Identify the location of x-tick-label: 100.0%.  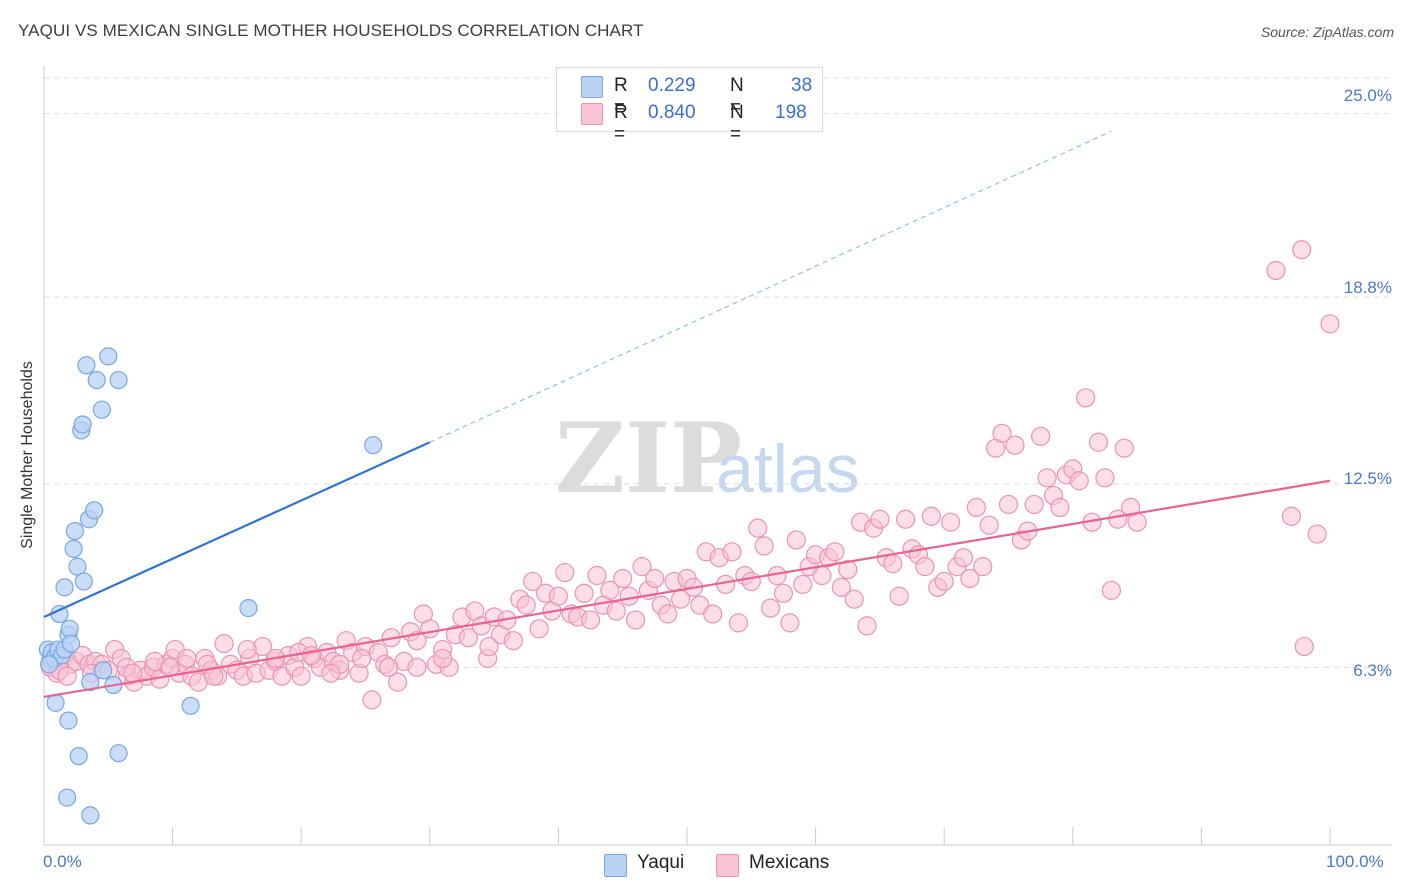
(1355, 861).